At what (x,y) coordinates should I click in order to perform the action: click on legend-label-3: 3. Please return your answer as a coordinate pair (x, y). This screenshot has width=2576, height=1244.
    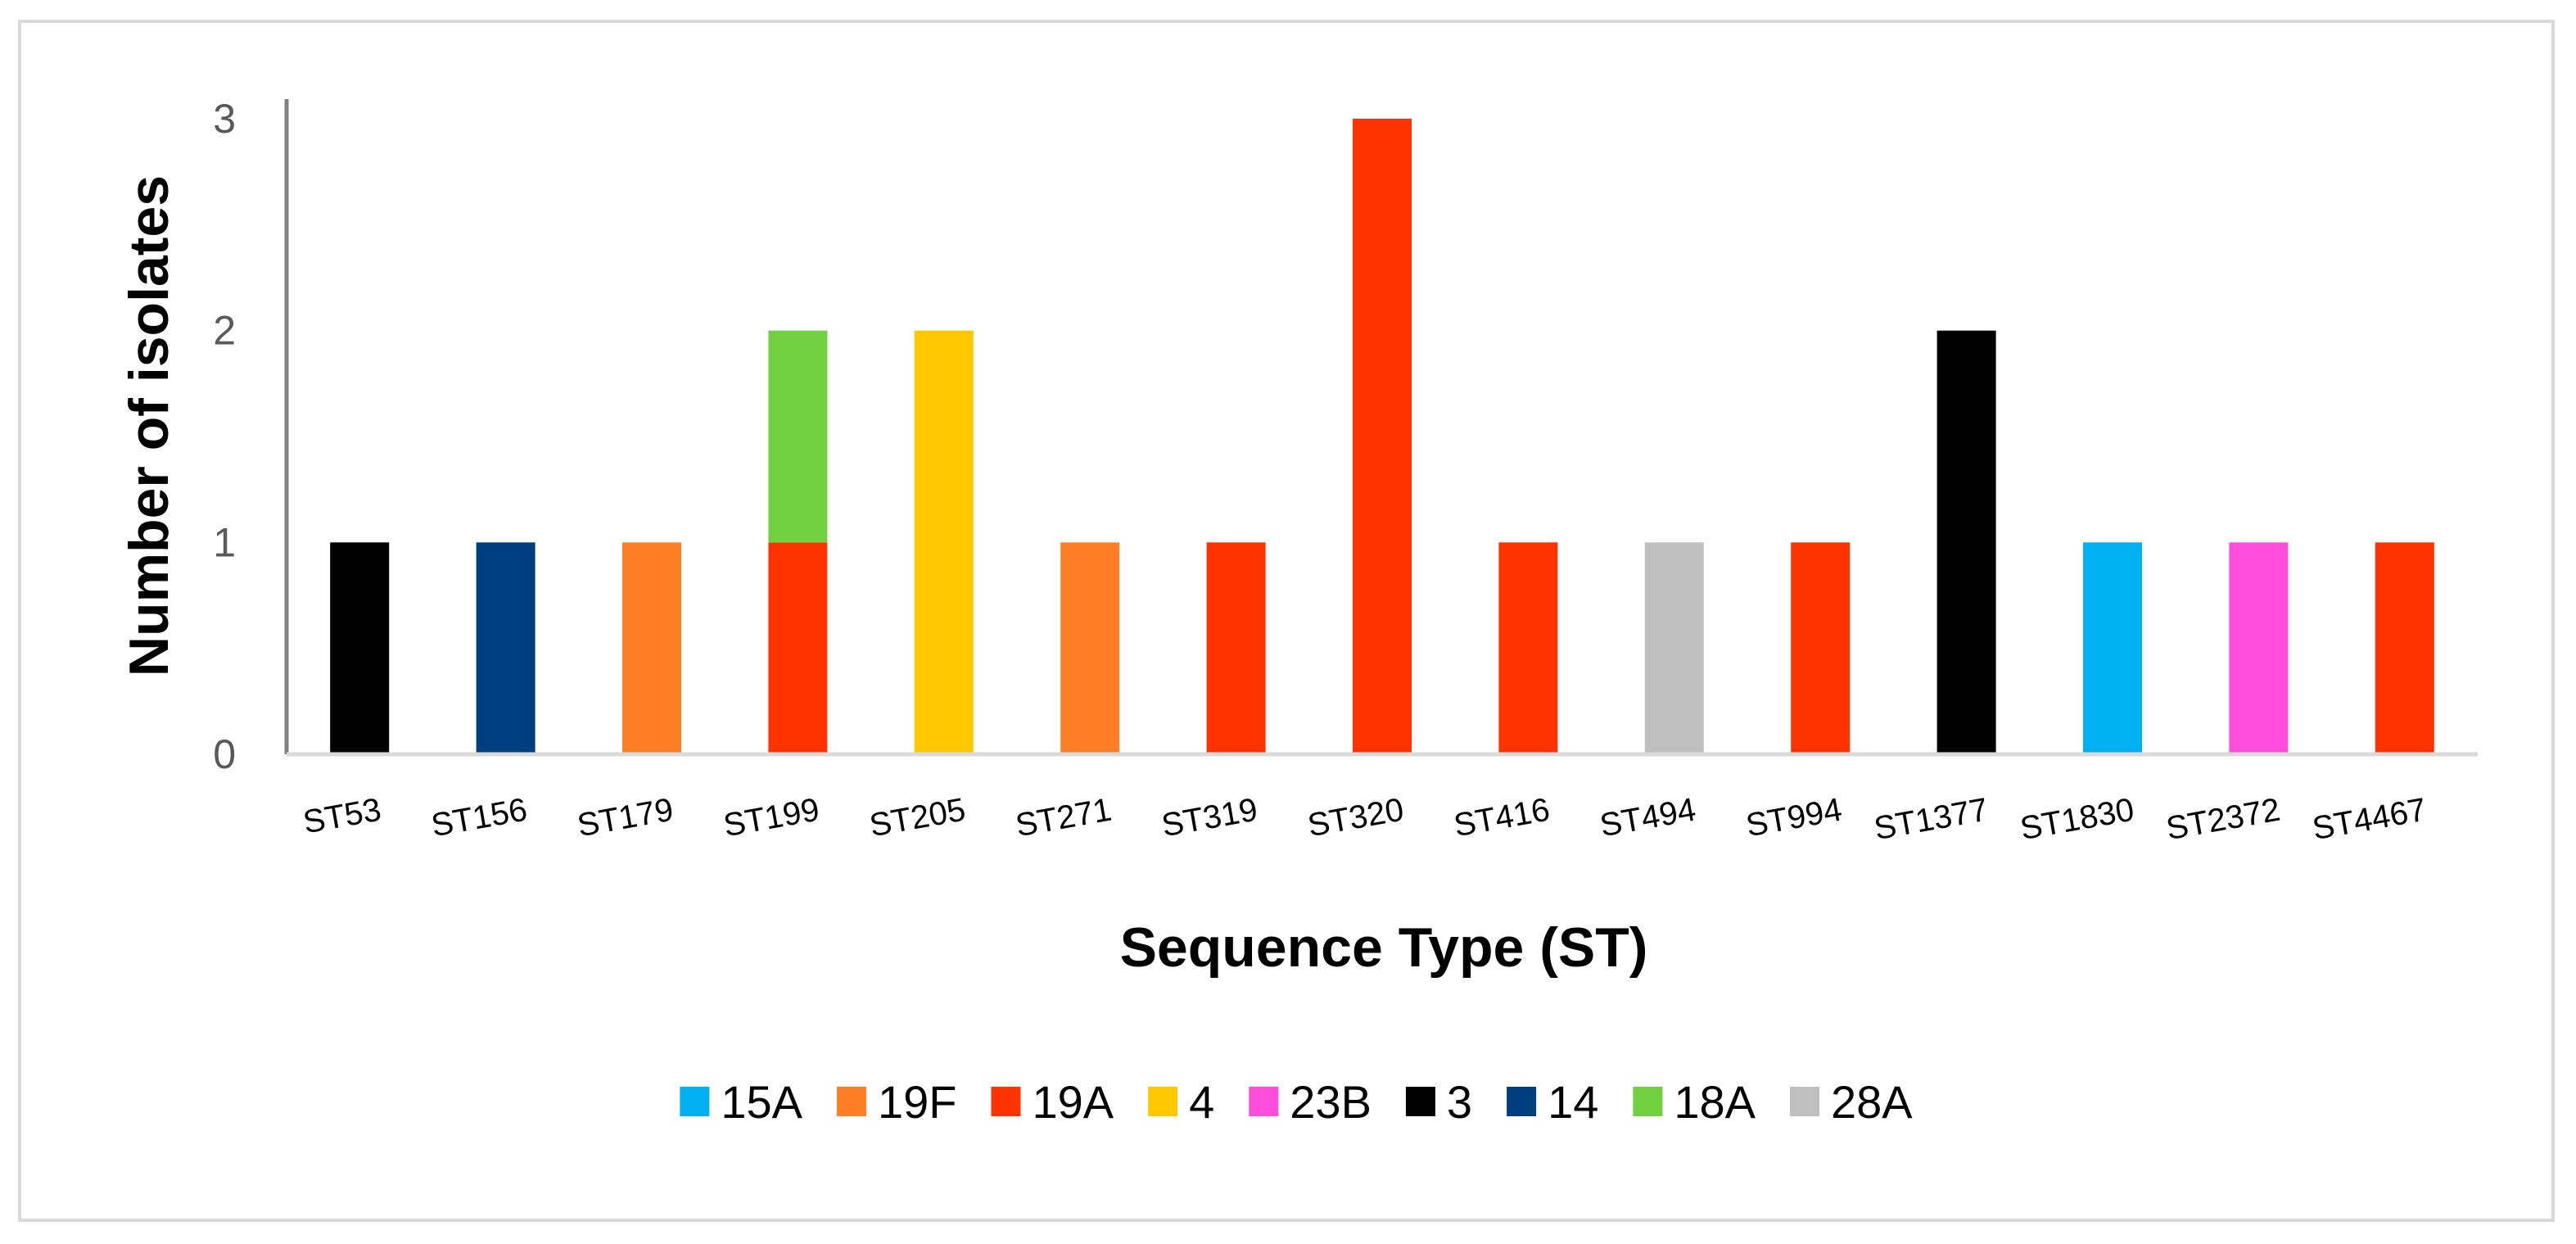
    Looking at the image, I should click on (1459, 1102).